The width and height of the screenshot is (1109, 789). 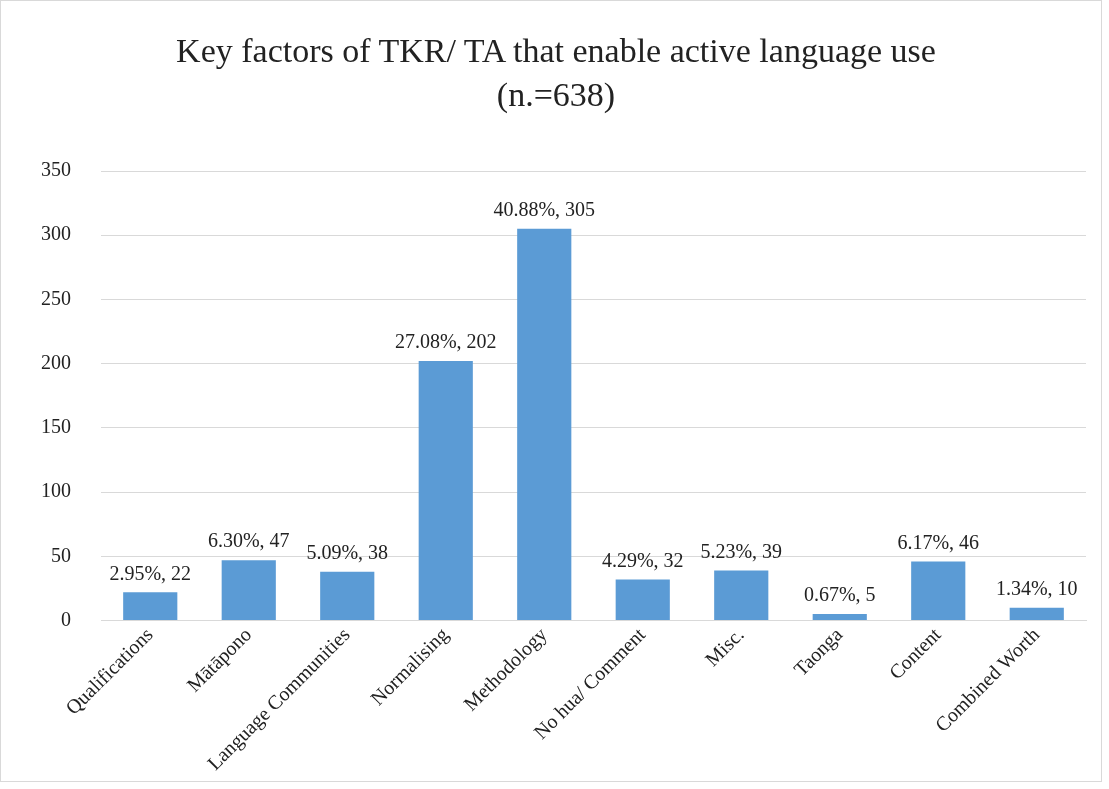 I want to click on y-tick-label: 300, so click(x=56, y=233).